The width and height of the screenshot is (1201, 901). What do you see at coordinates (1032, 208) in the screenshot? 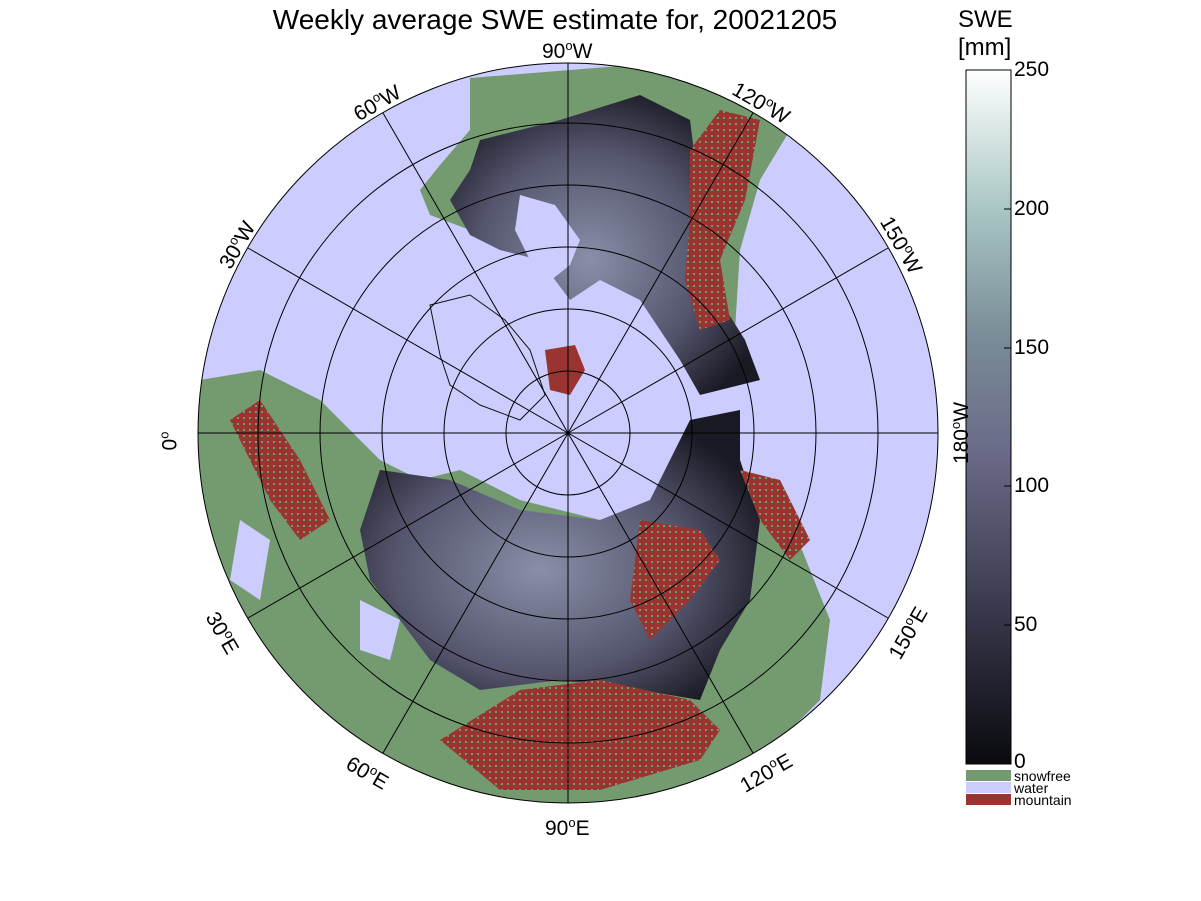
I see `colorbar-tick-label: 200` at bounding box center [1032, 208].